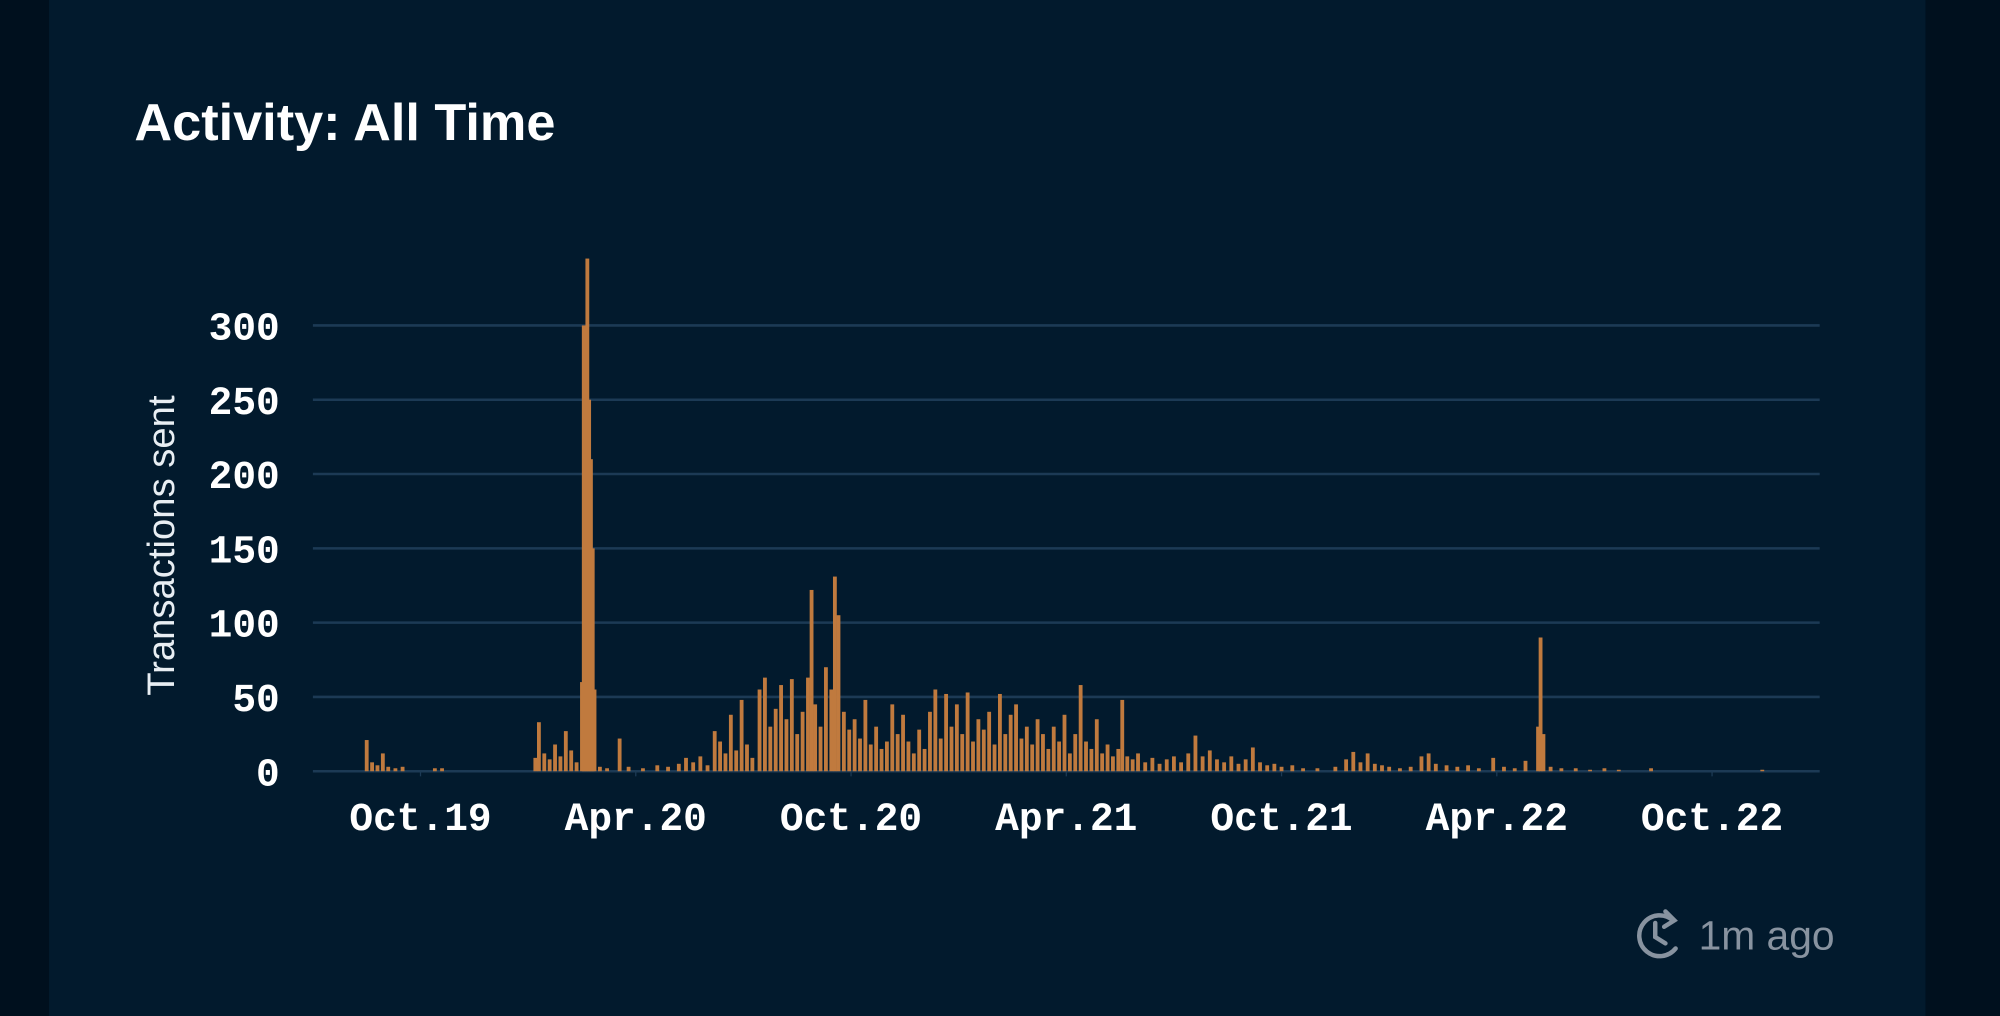 The height and width of the screenshot is (1016, 2000). What do you see at coordinates (1497, 819) in the screenshot?
I see `x-tick-label: Apr.22` at bounding box center [1497, 819].